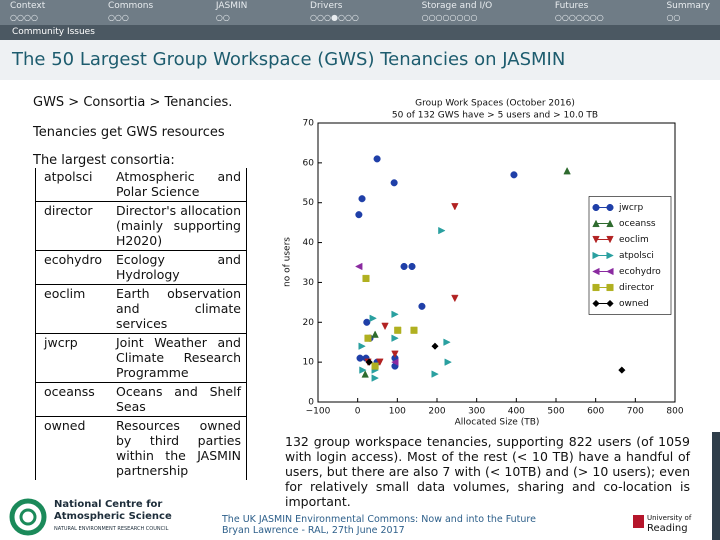 The width and height of the screenshot is (720, 540). What do you see at coordinates (571, 6) in the screenshot?
I see `nav-label: Futures` at bounding box center [571, 6].